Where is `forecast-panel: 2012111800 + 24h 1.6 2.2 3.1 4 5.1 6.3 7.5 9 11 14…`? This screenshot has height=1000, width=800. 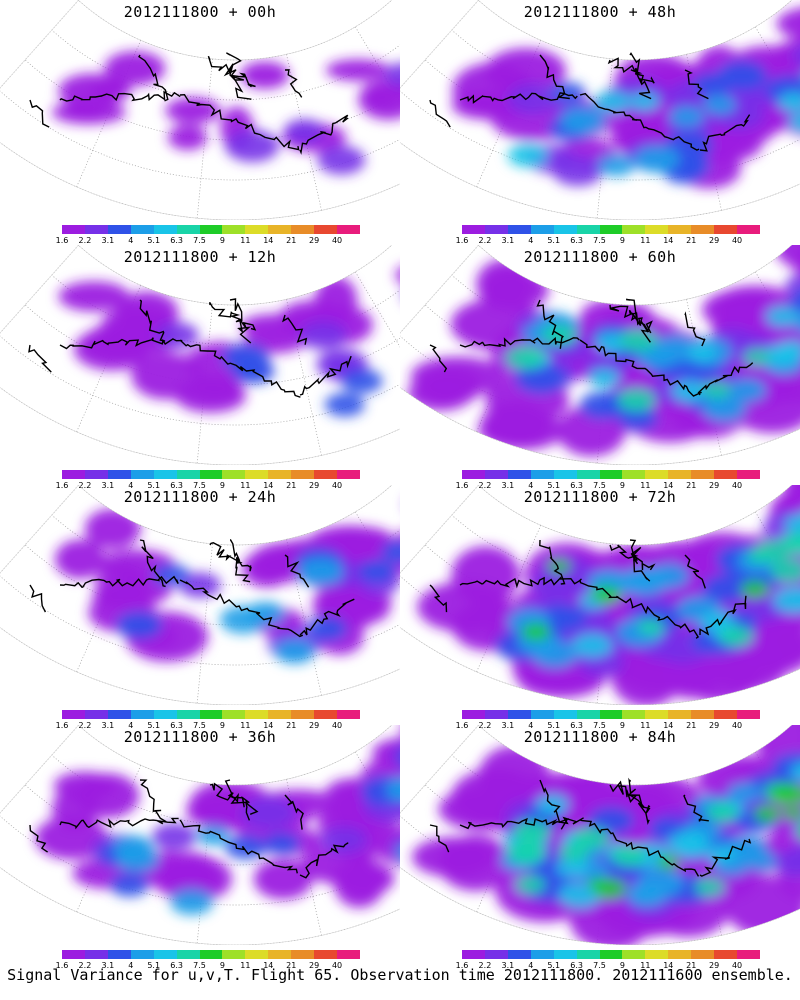 forecast-panel: 2012111800 + 24h 1.6 2.2 3.1 4 5.1 6.3 7.5 9 11 14… is located at coordinates (200, 610).